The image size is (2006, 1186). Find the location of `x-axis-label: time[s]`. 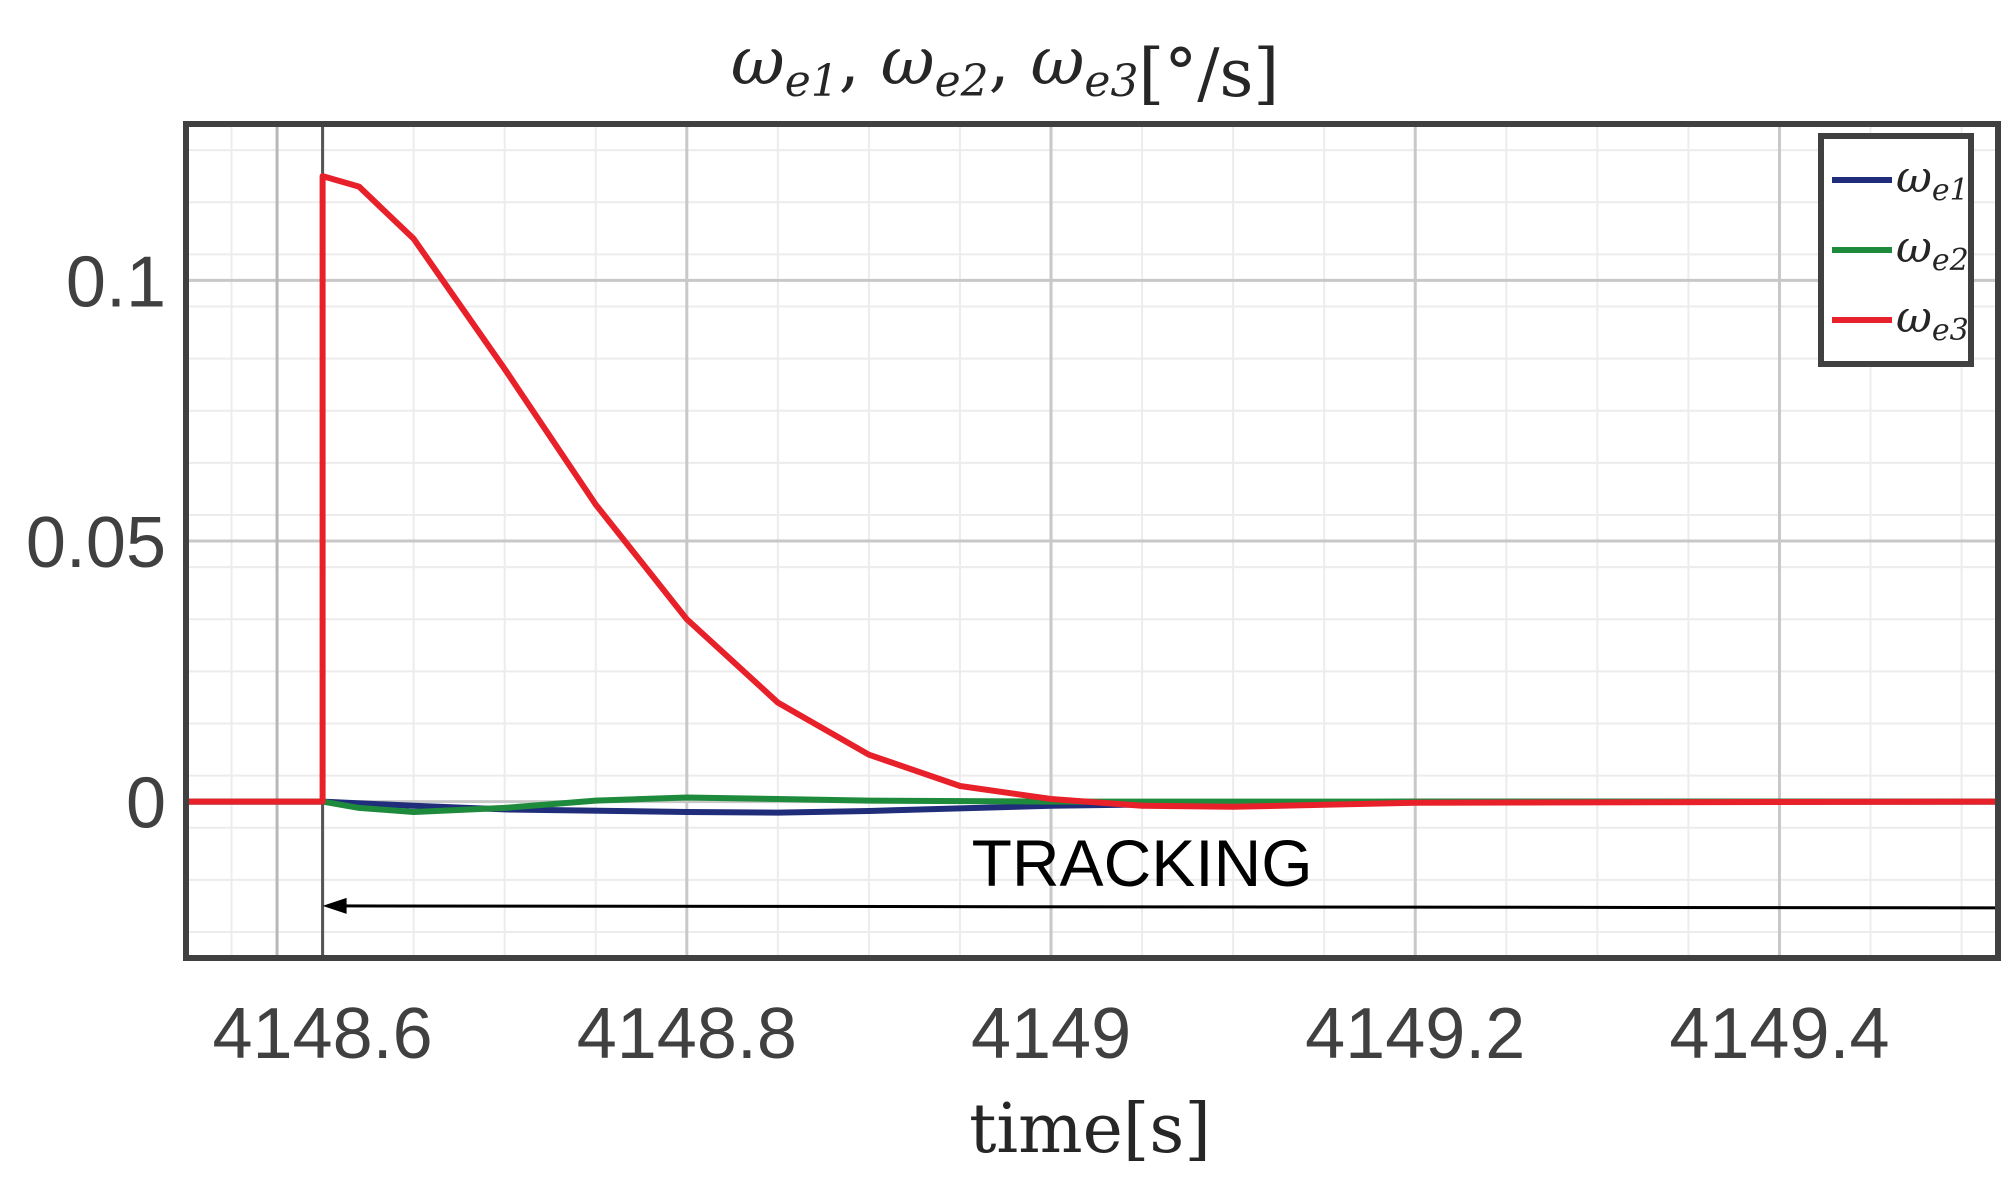

x-axis-label: time[s] is located at coordinates (1090, 1129).